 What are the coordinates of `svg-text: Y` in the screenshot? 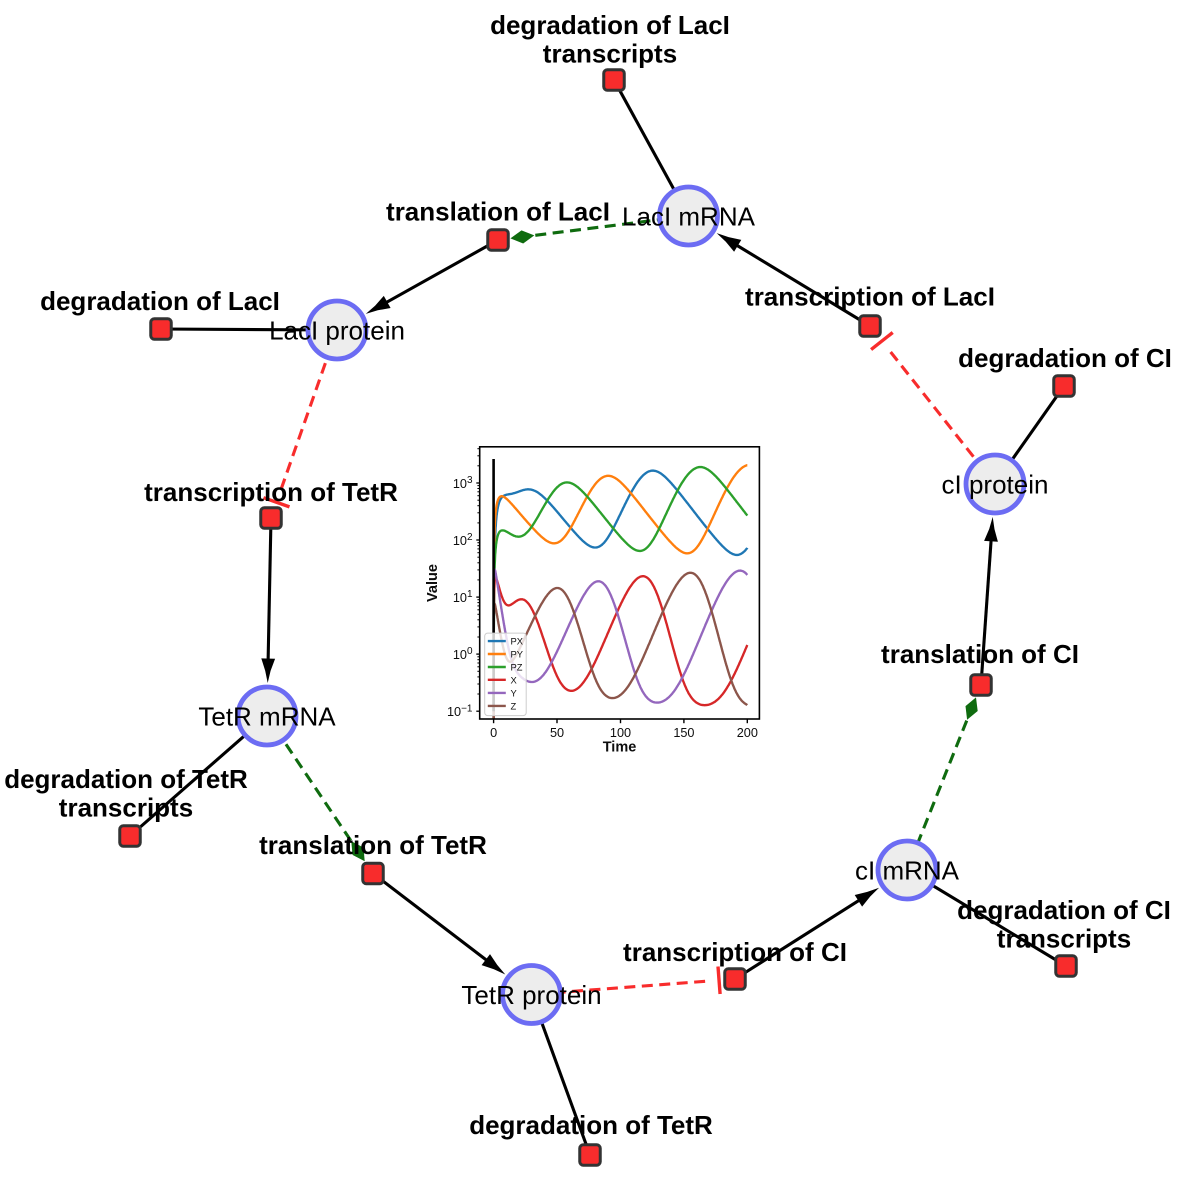 It's located at (514, 692).